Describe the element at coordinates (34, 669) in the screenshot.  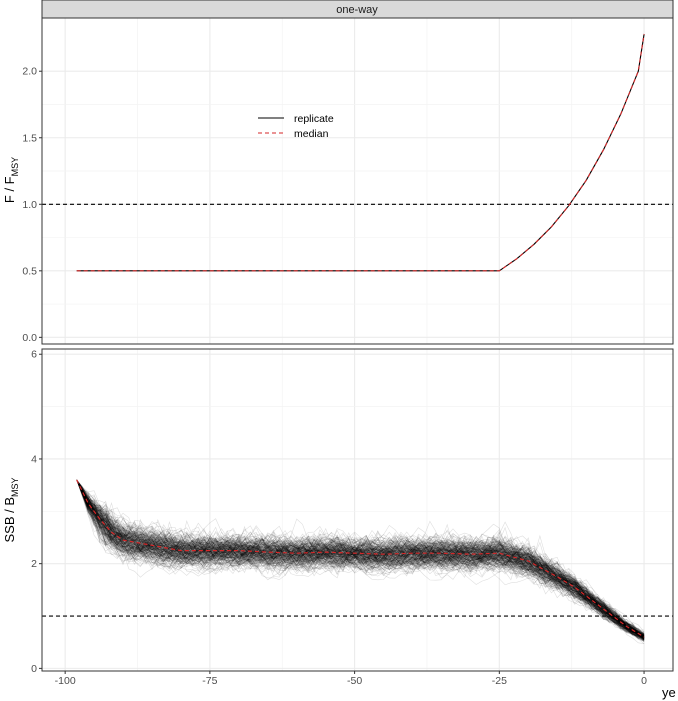
I see `bottom-y-tick-label: 0` at that location.